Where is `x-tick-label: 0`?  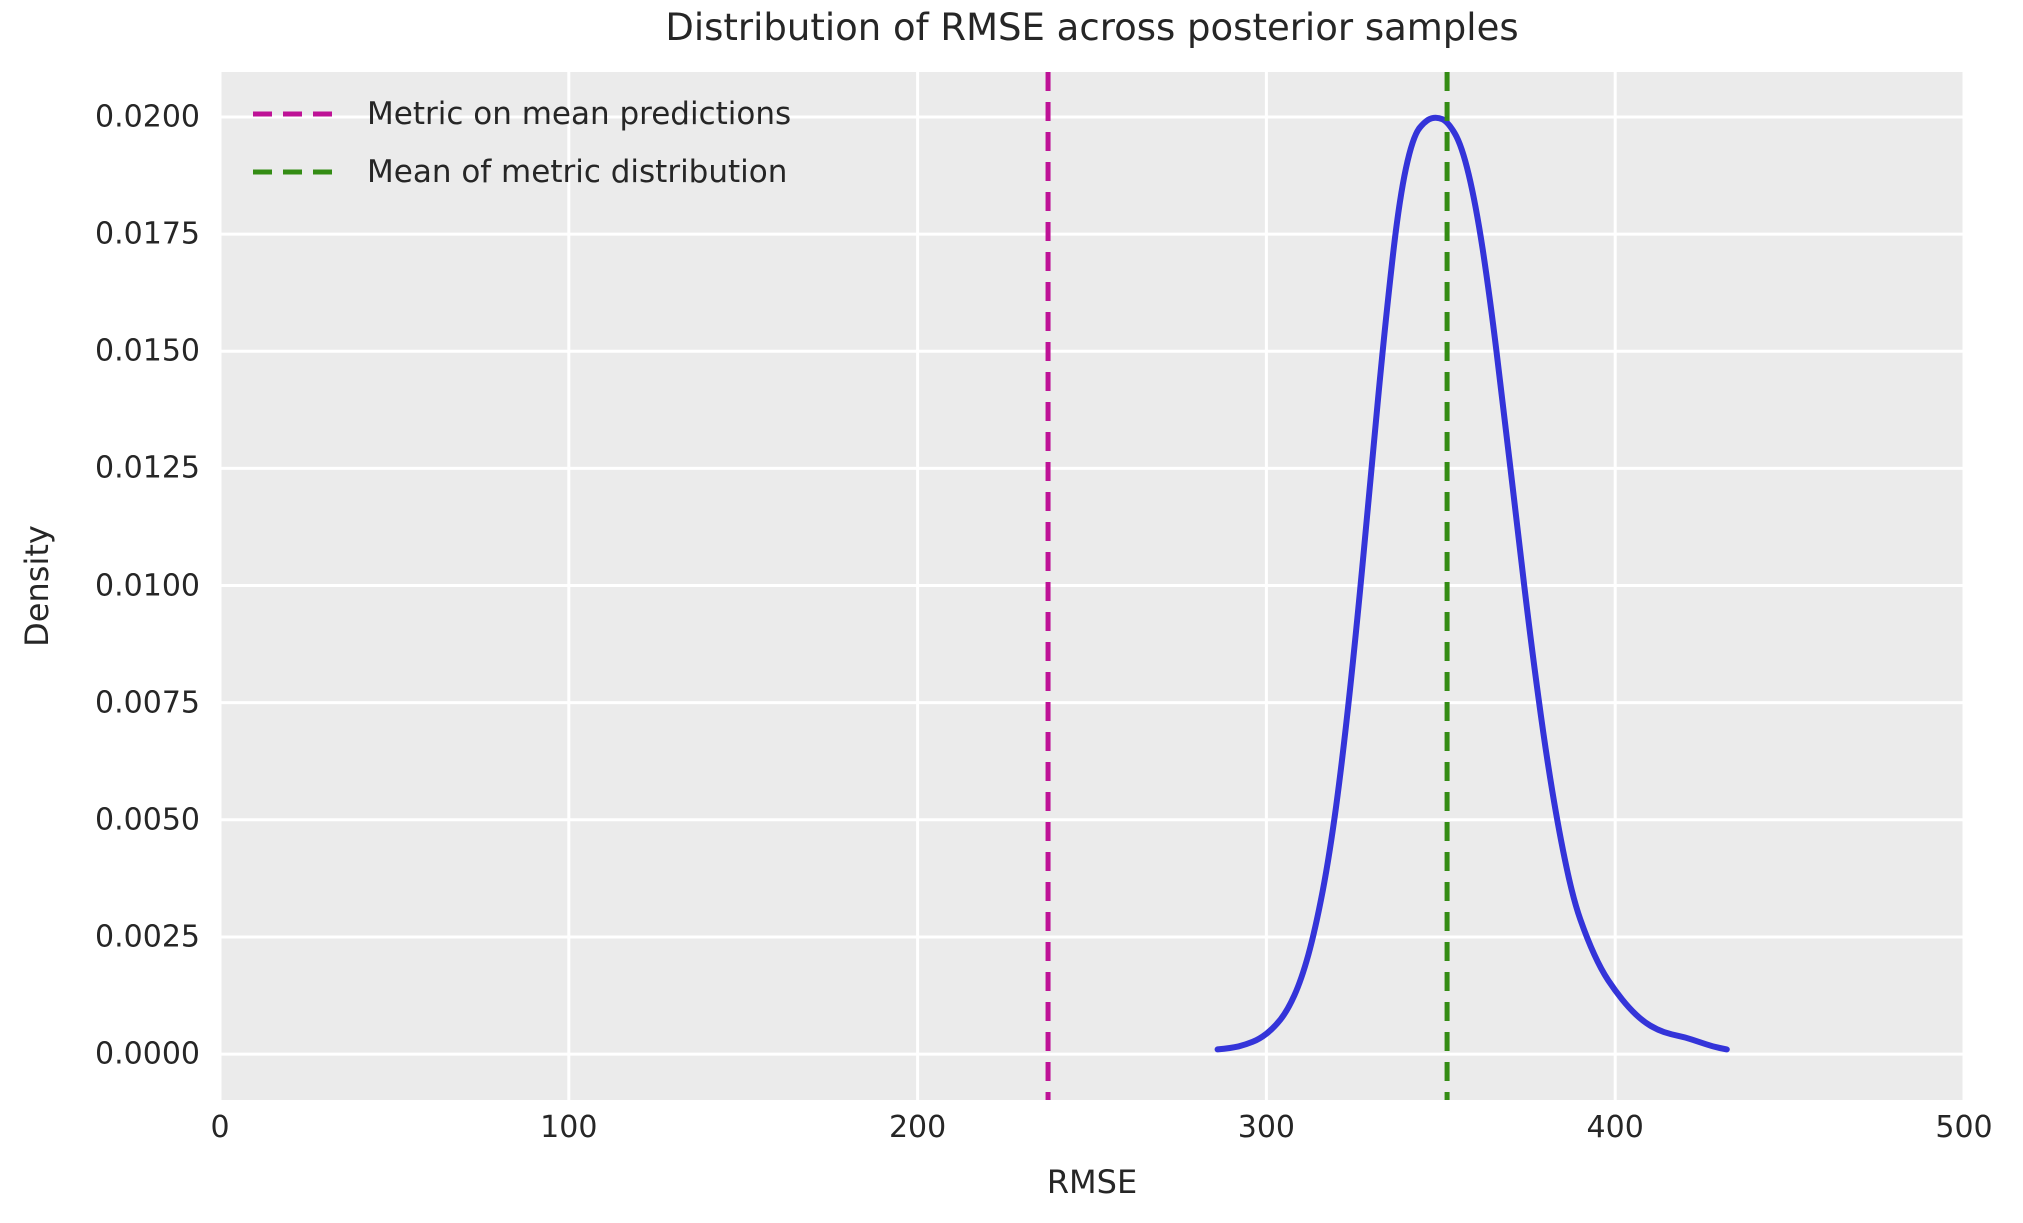 x-tick-label: 0 is located at coordinates (220, 1127).